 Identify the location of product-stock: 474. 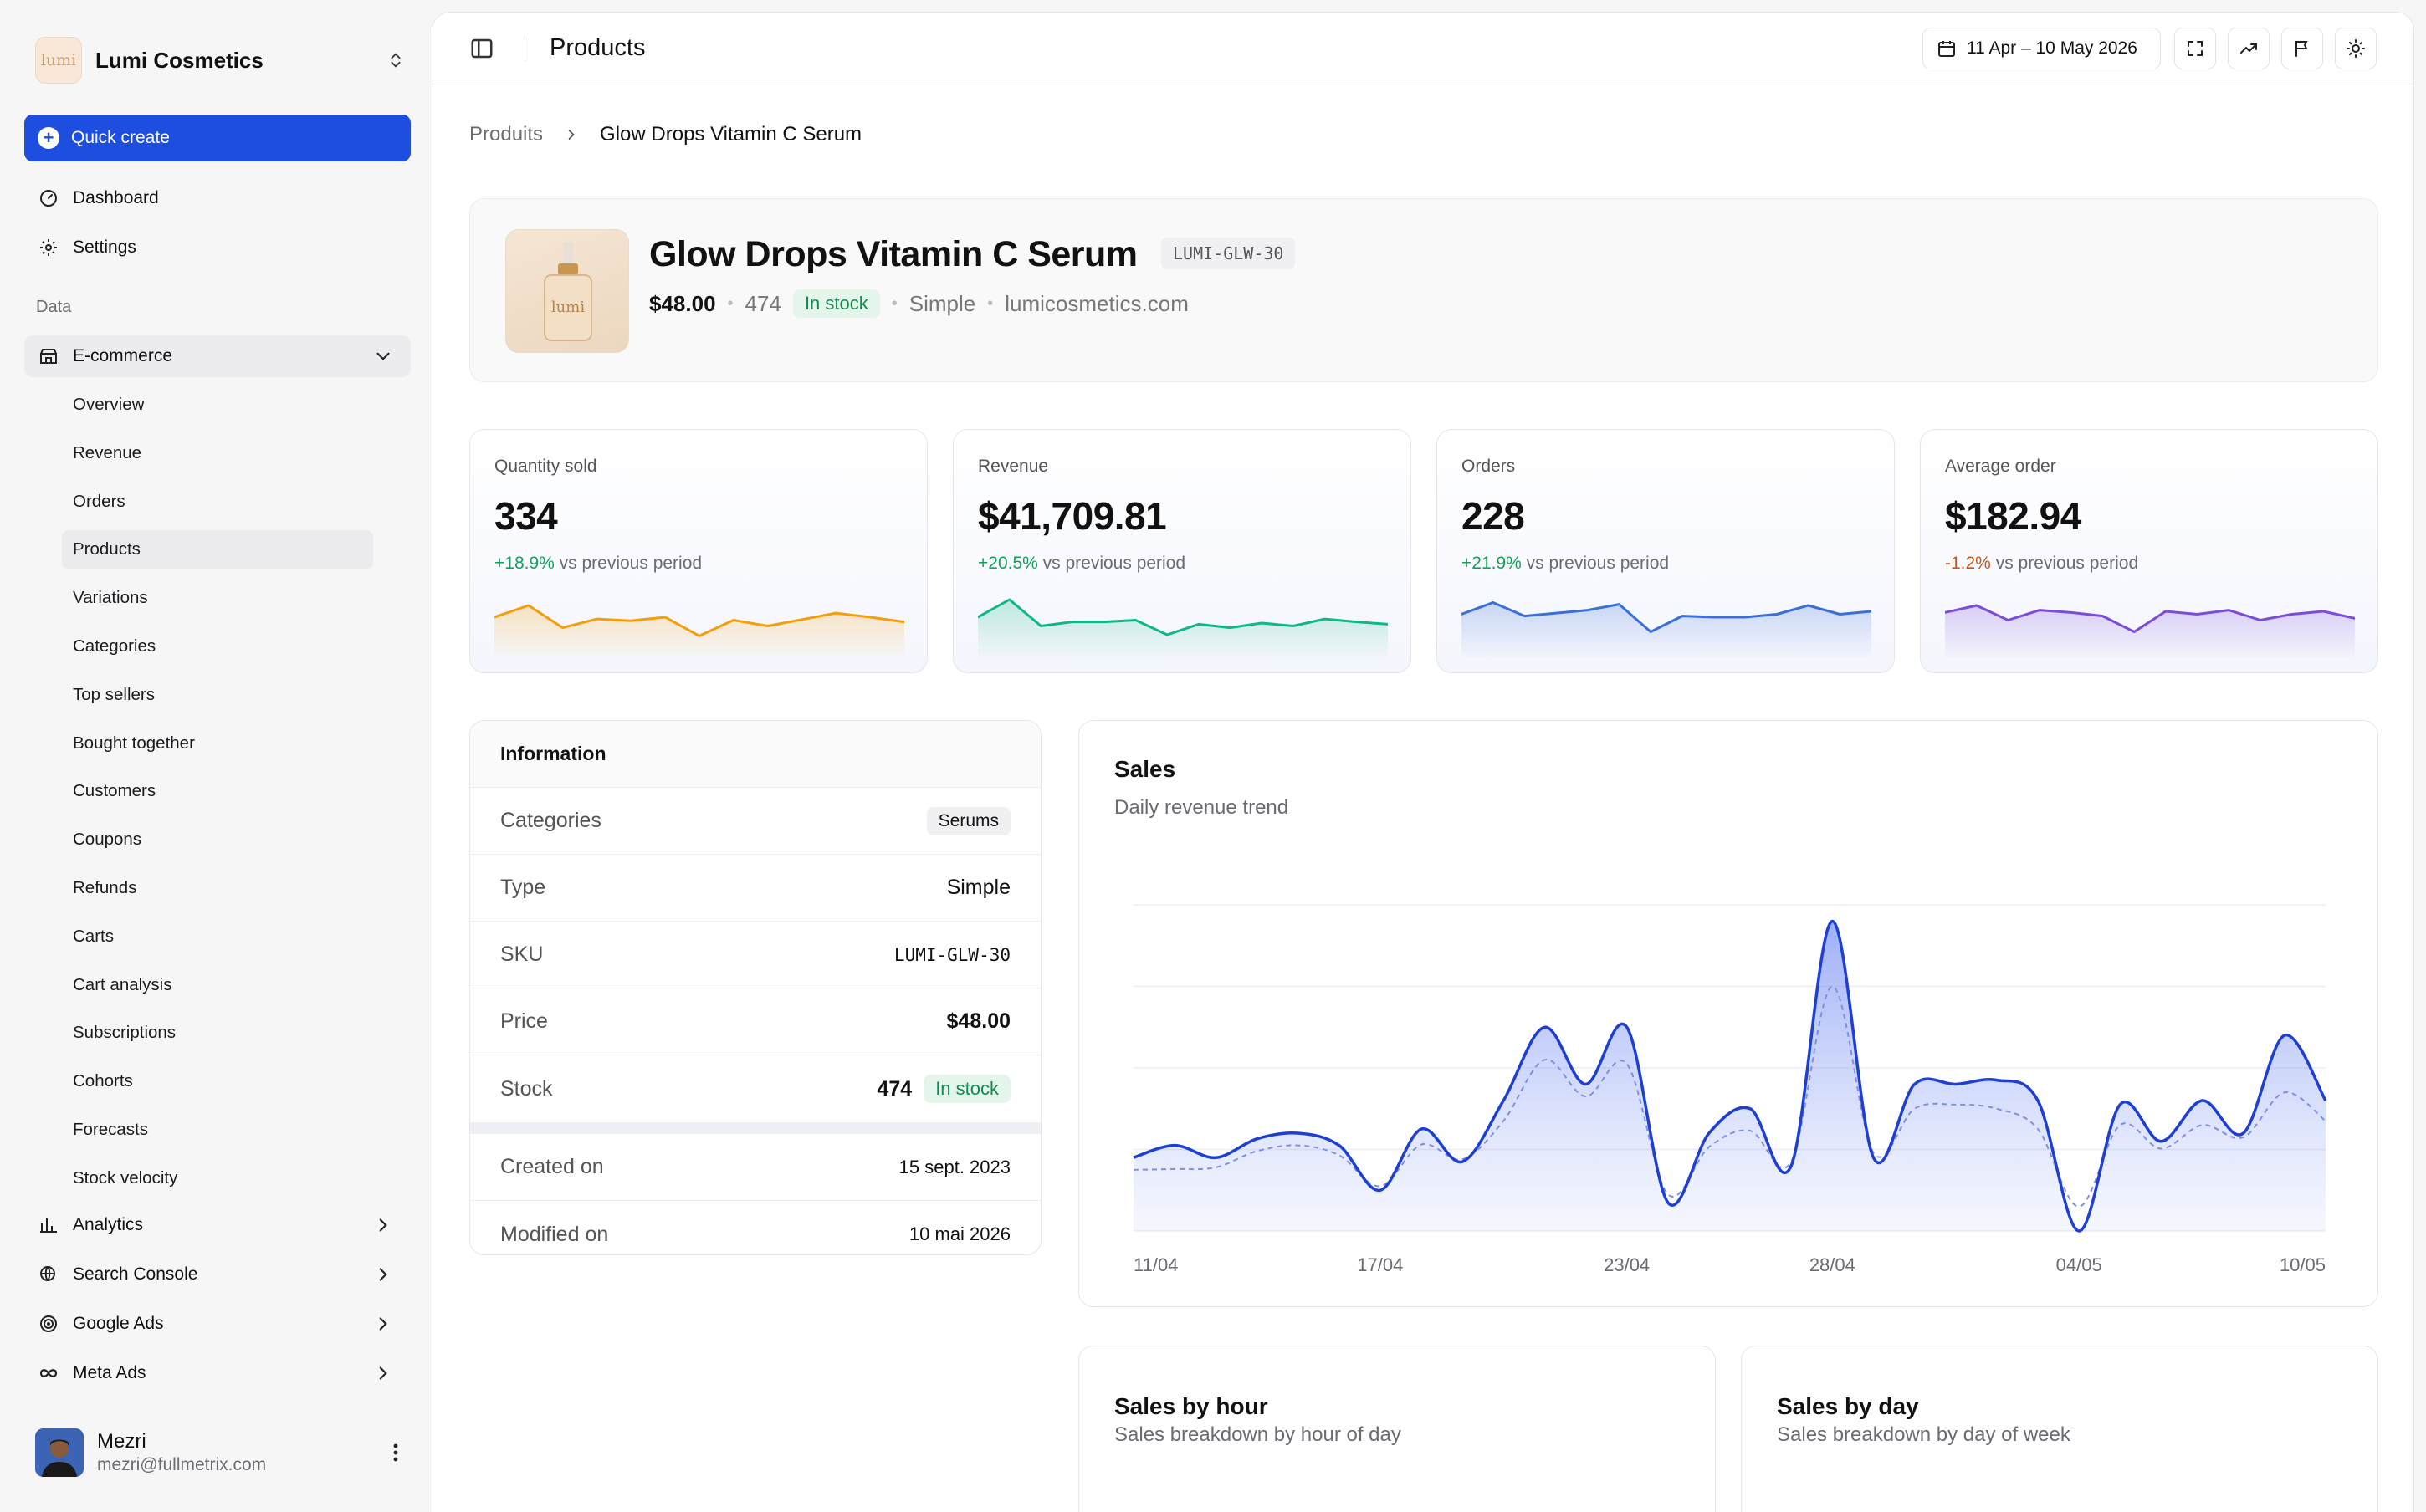
(763, 303).